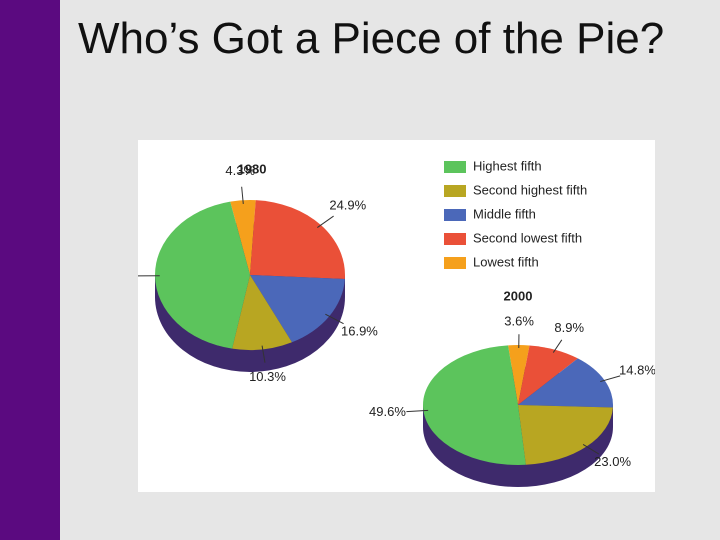 The image size is (720, 540). What do you see at coordinates (527, 237) in the screenshot?
I see `legend-label: Second lowest fifth` at bounding box center [527, 237].